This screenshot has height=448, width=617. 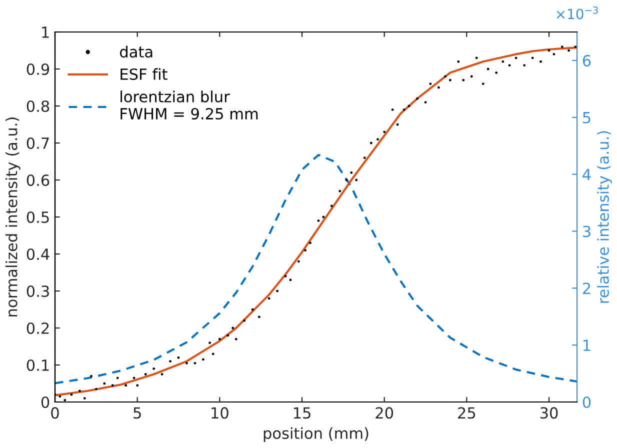 I want to click on legend-label: lorentzian blur FWHM = 9.25 mm, so click(x=189, y=105).